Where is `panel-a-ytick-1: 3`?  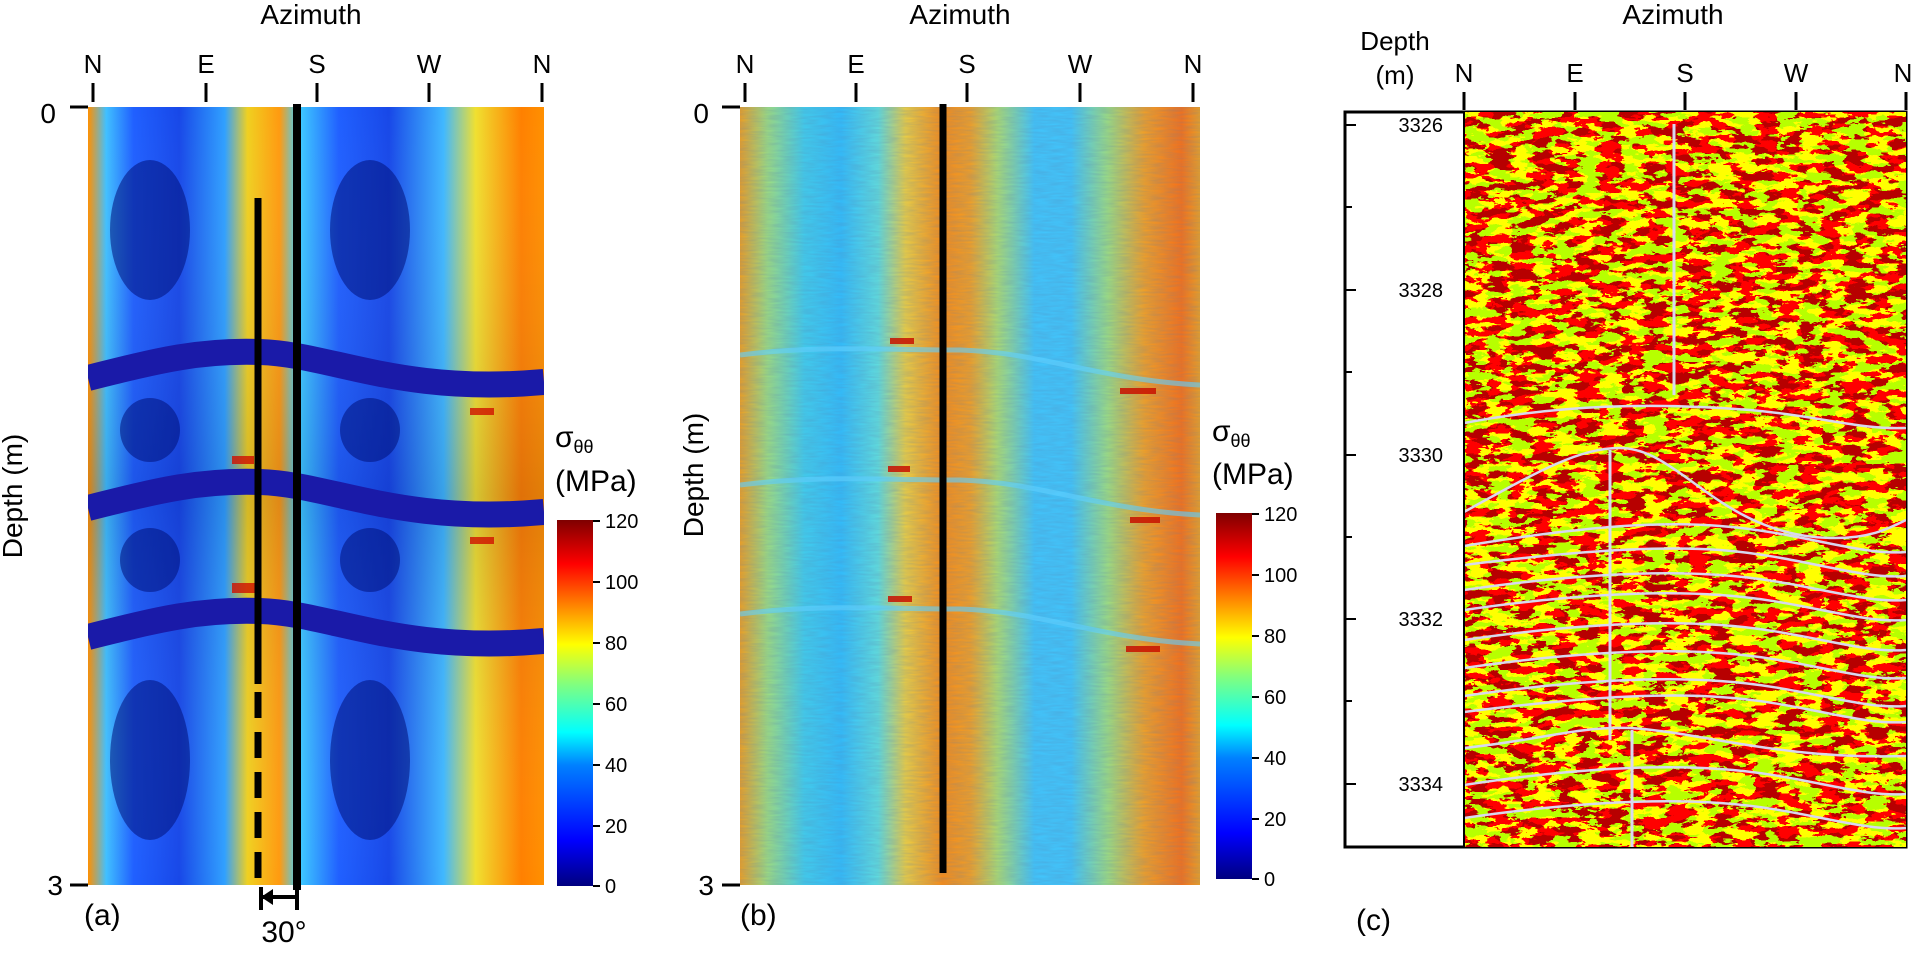
panel-a-ytick-1: 3 is located at coordinates (55, 885).